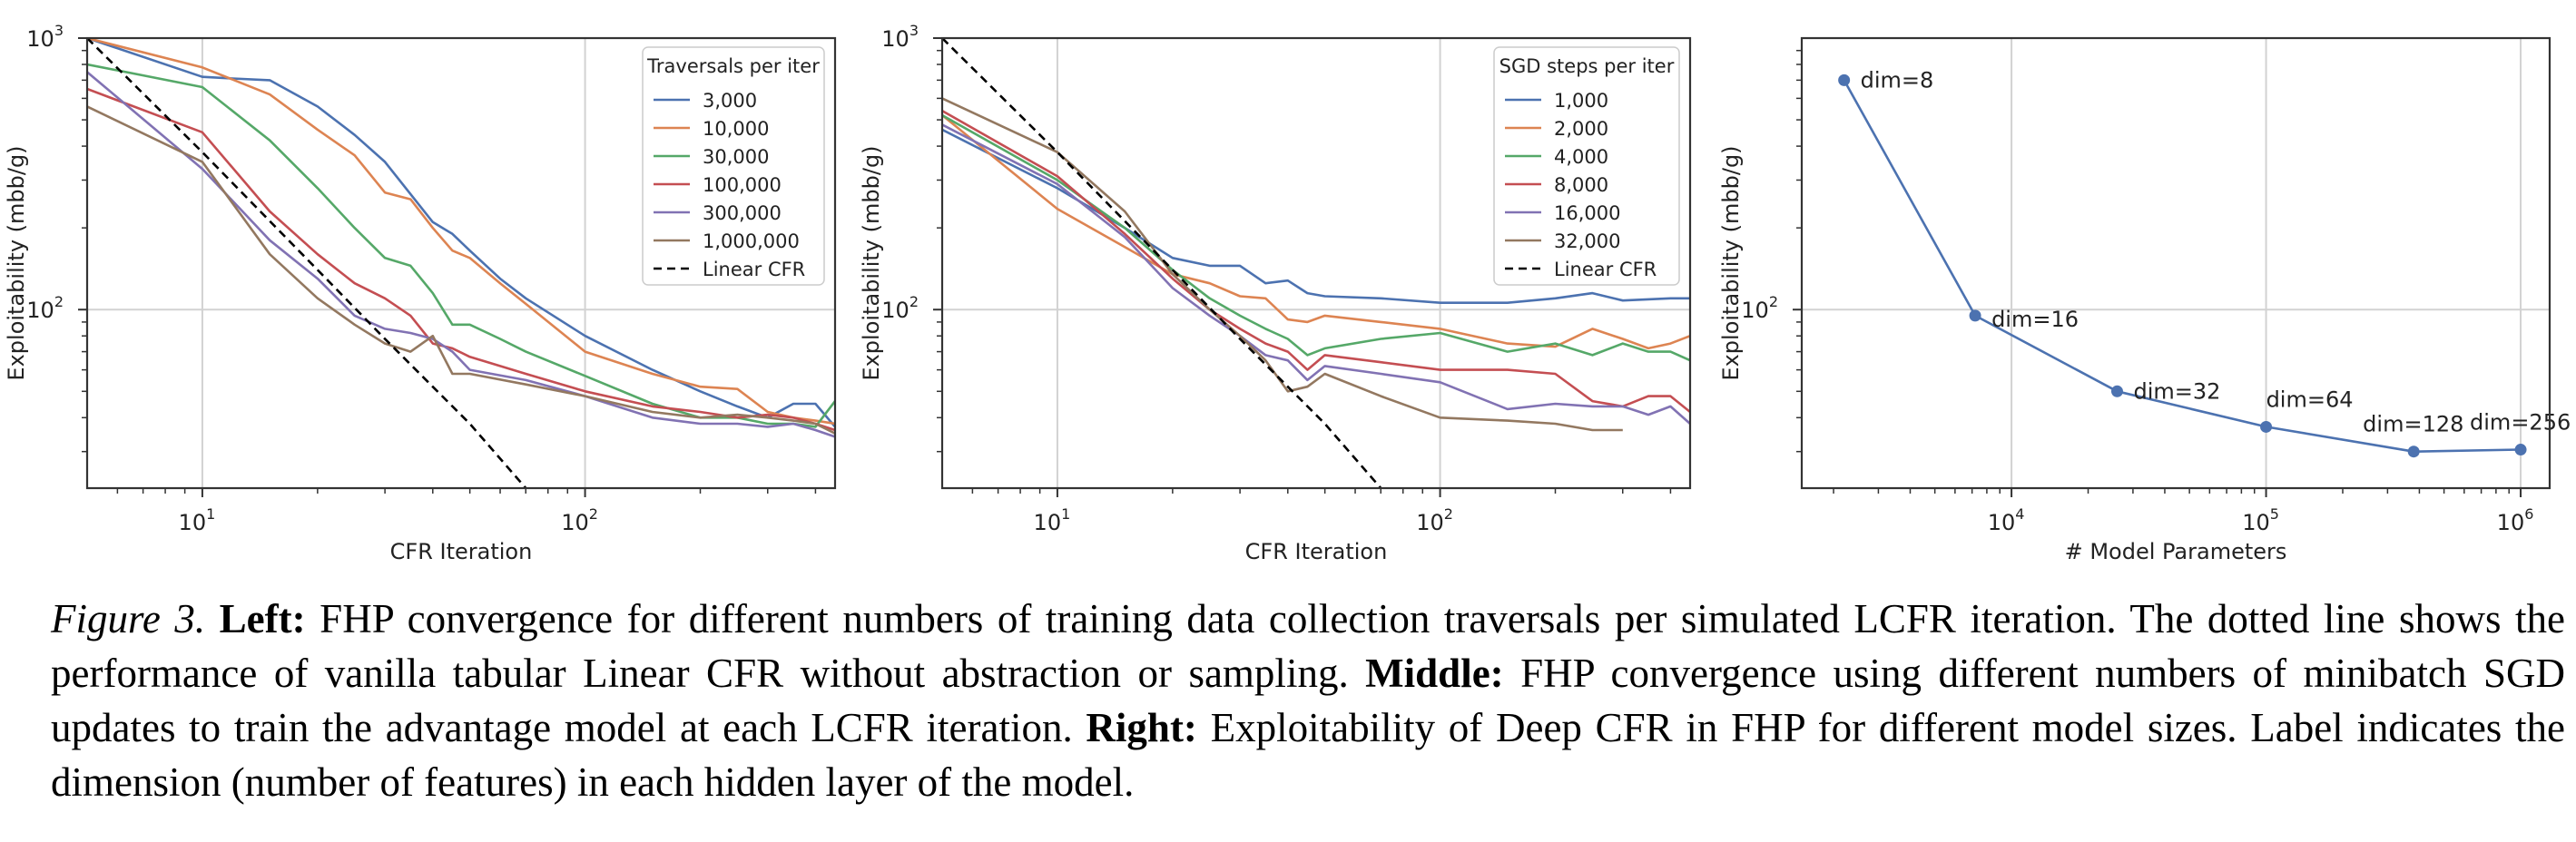  What do you see at coordinates (2413, 424) in the screenshot?
I see `data-label: dim=128` at bounding box center [2413, 424].